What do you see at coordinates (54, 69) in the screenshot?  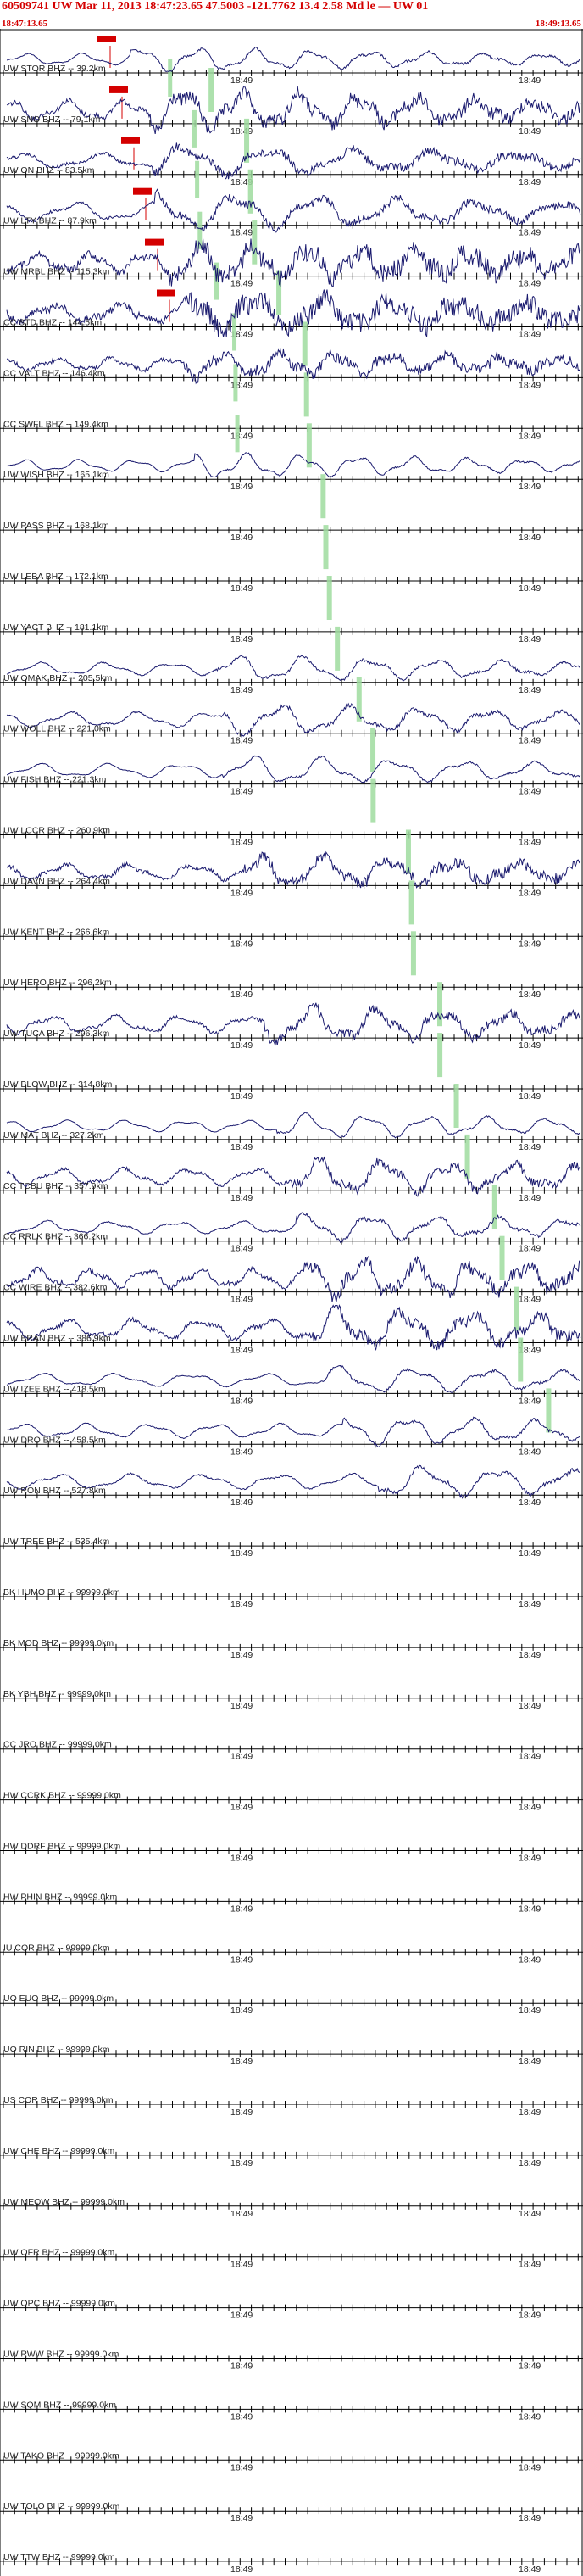 I see `trace-label: UW STOR BHZ -- 39.2km` at bounding box center [54, 69].